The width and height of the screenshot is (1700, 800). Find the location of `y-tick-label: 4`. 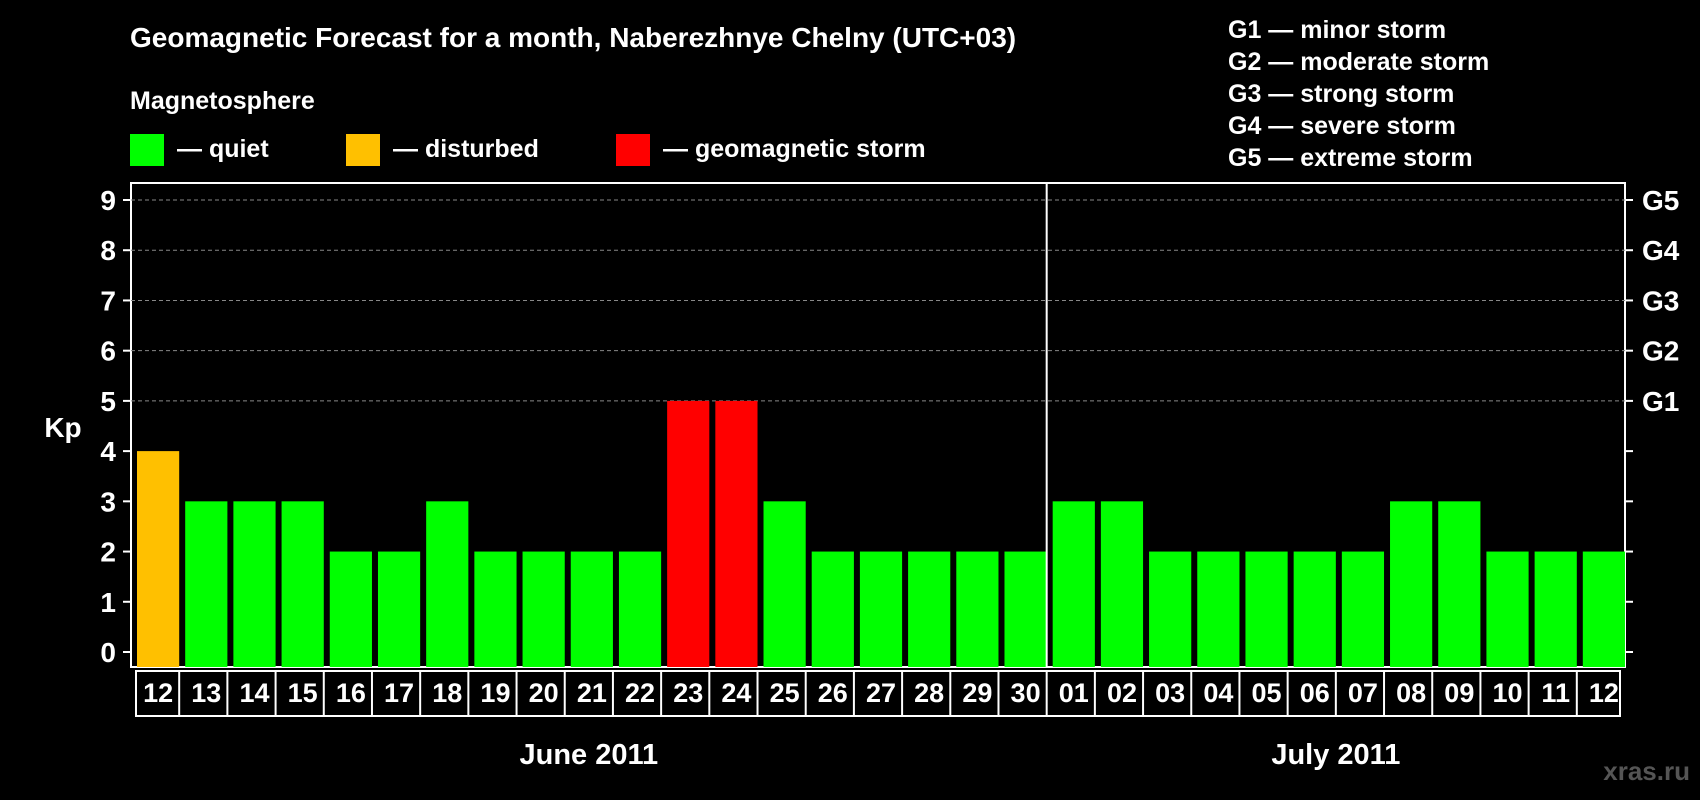

y-tick-label: 4 is located at coordinates (108, 451).